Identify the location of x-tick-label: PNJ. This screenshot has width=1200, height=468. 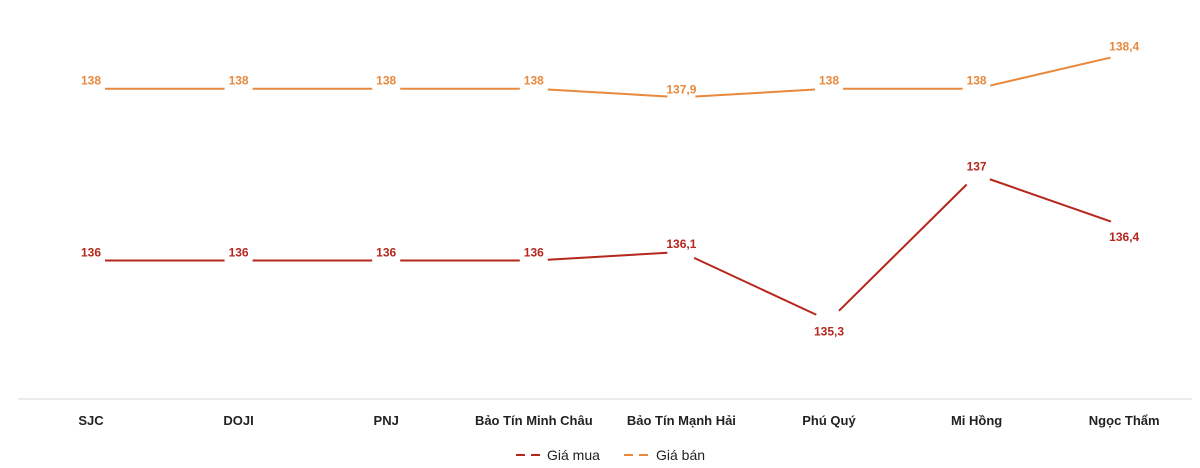
(386, 420).